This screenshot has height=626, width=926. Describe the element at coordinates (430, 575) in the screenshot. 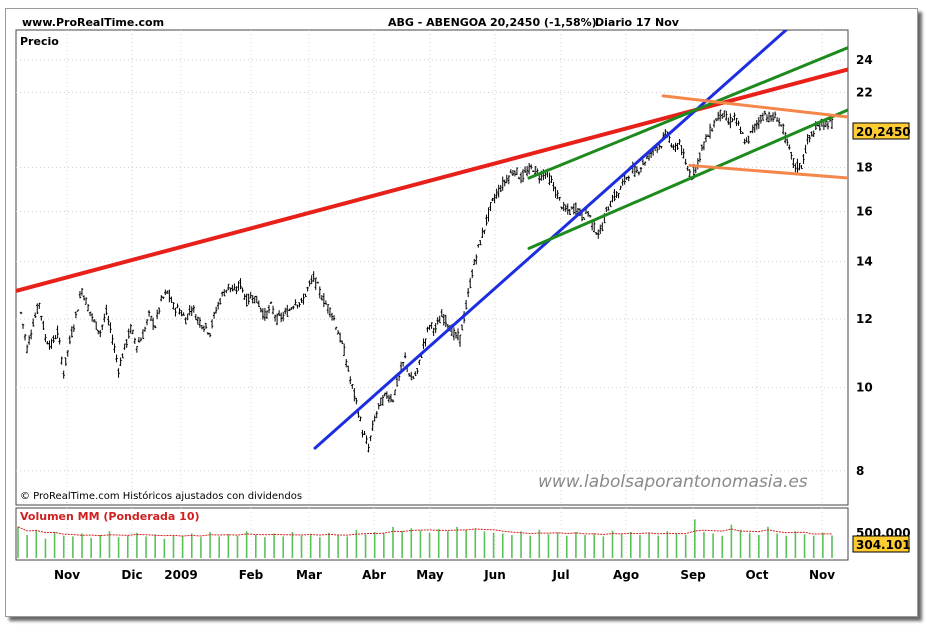

I see `time-tick-label: May` at that location.